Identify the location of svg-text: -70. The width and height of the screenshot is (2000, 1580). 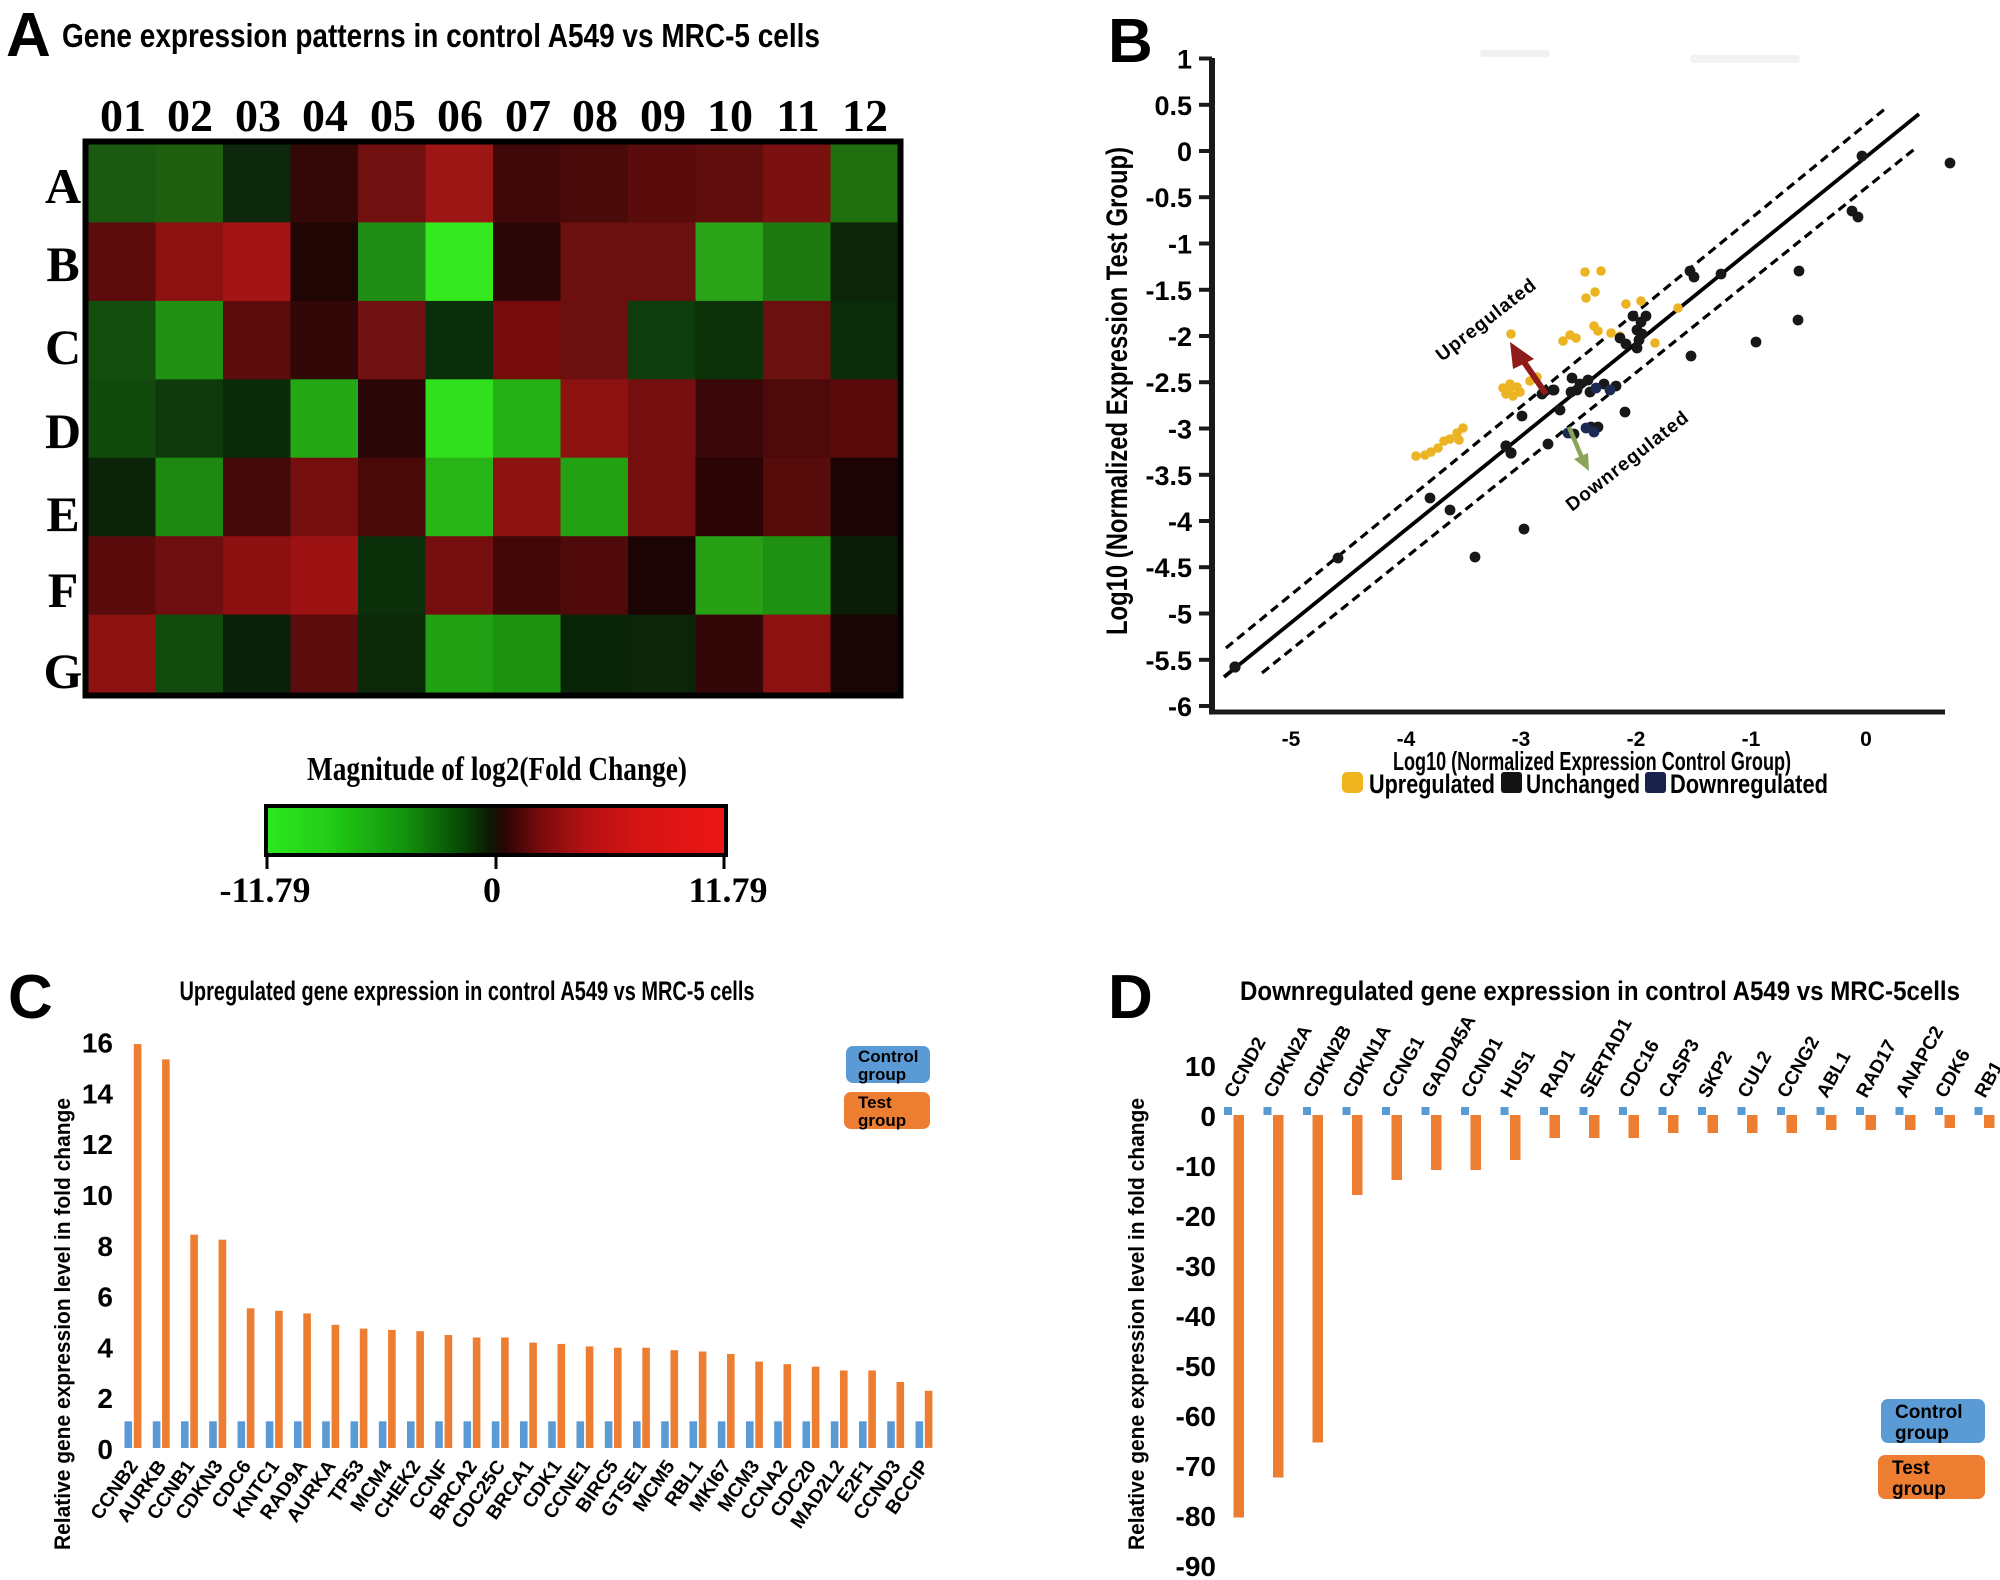
(1196, 1466).